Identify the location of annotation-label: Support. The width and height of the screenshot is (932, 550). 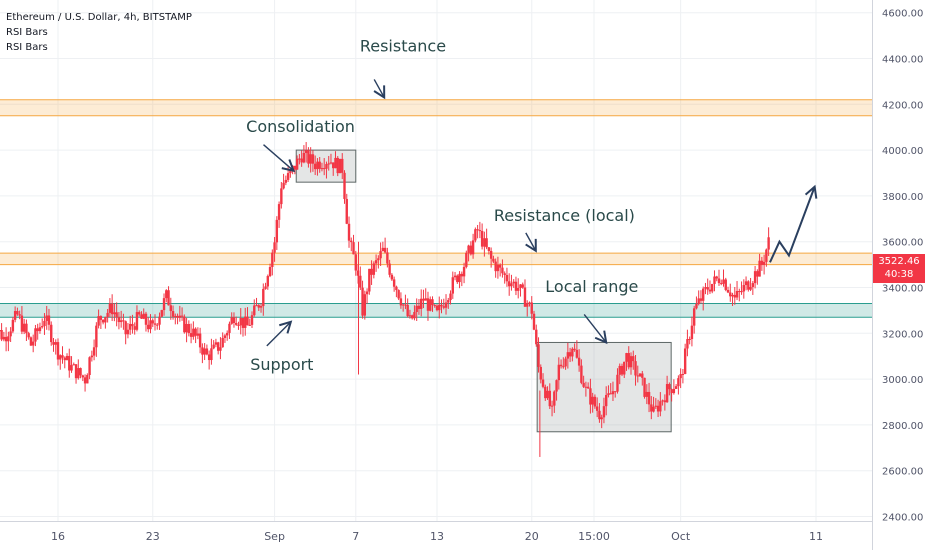
(281, 364).